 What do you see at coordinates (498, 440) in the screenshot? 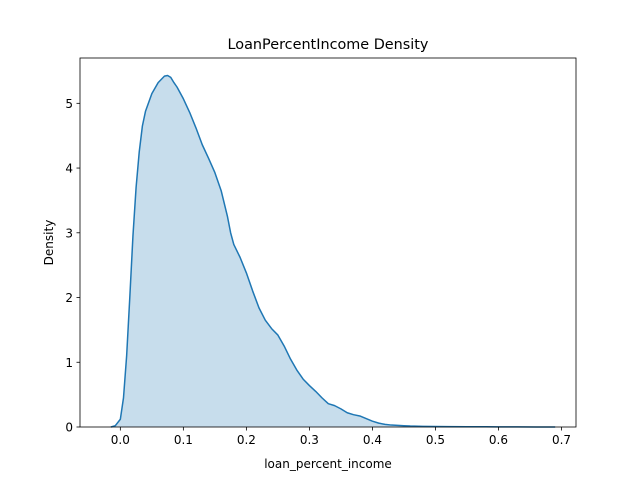
I see `x-tick-label: 0.6` at bounding box center [498, 440].